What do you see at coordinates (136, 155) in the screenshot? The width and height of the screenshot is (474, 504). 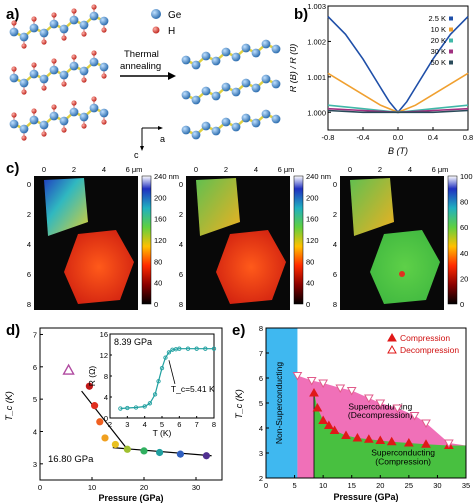 I see `axis-c-label: c` at bounding box center [136, 155].